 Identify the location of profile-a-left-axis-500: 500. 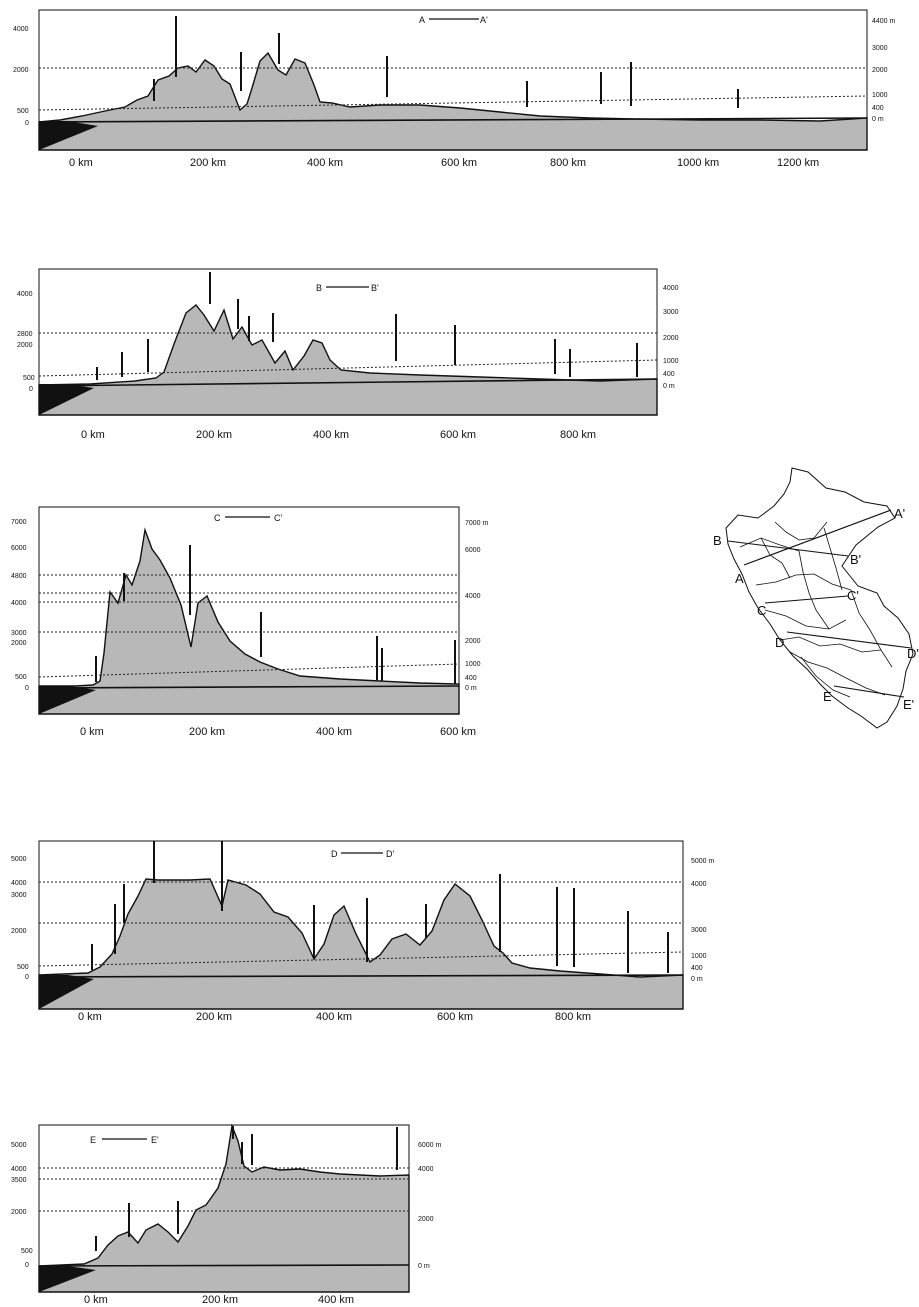
(23, 111).